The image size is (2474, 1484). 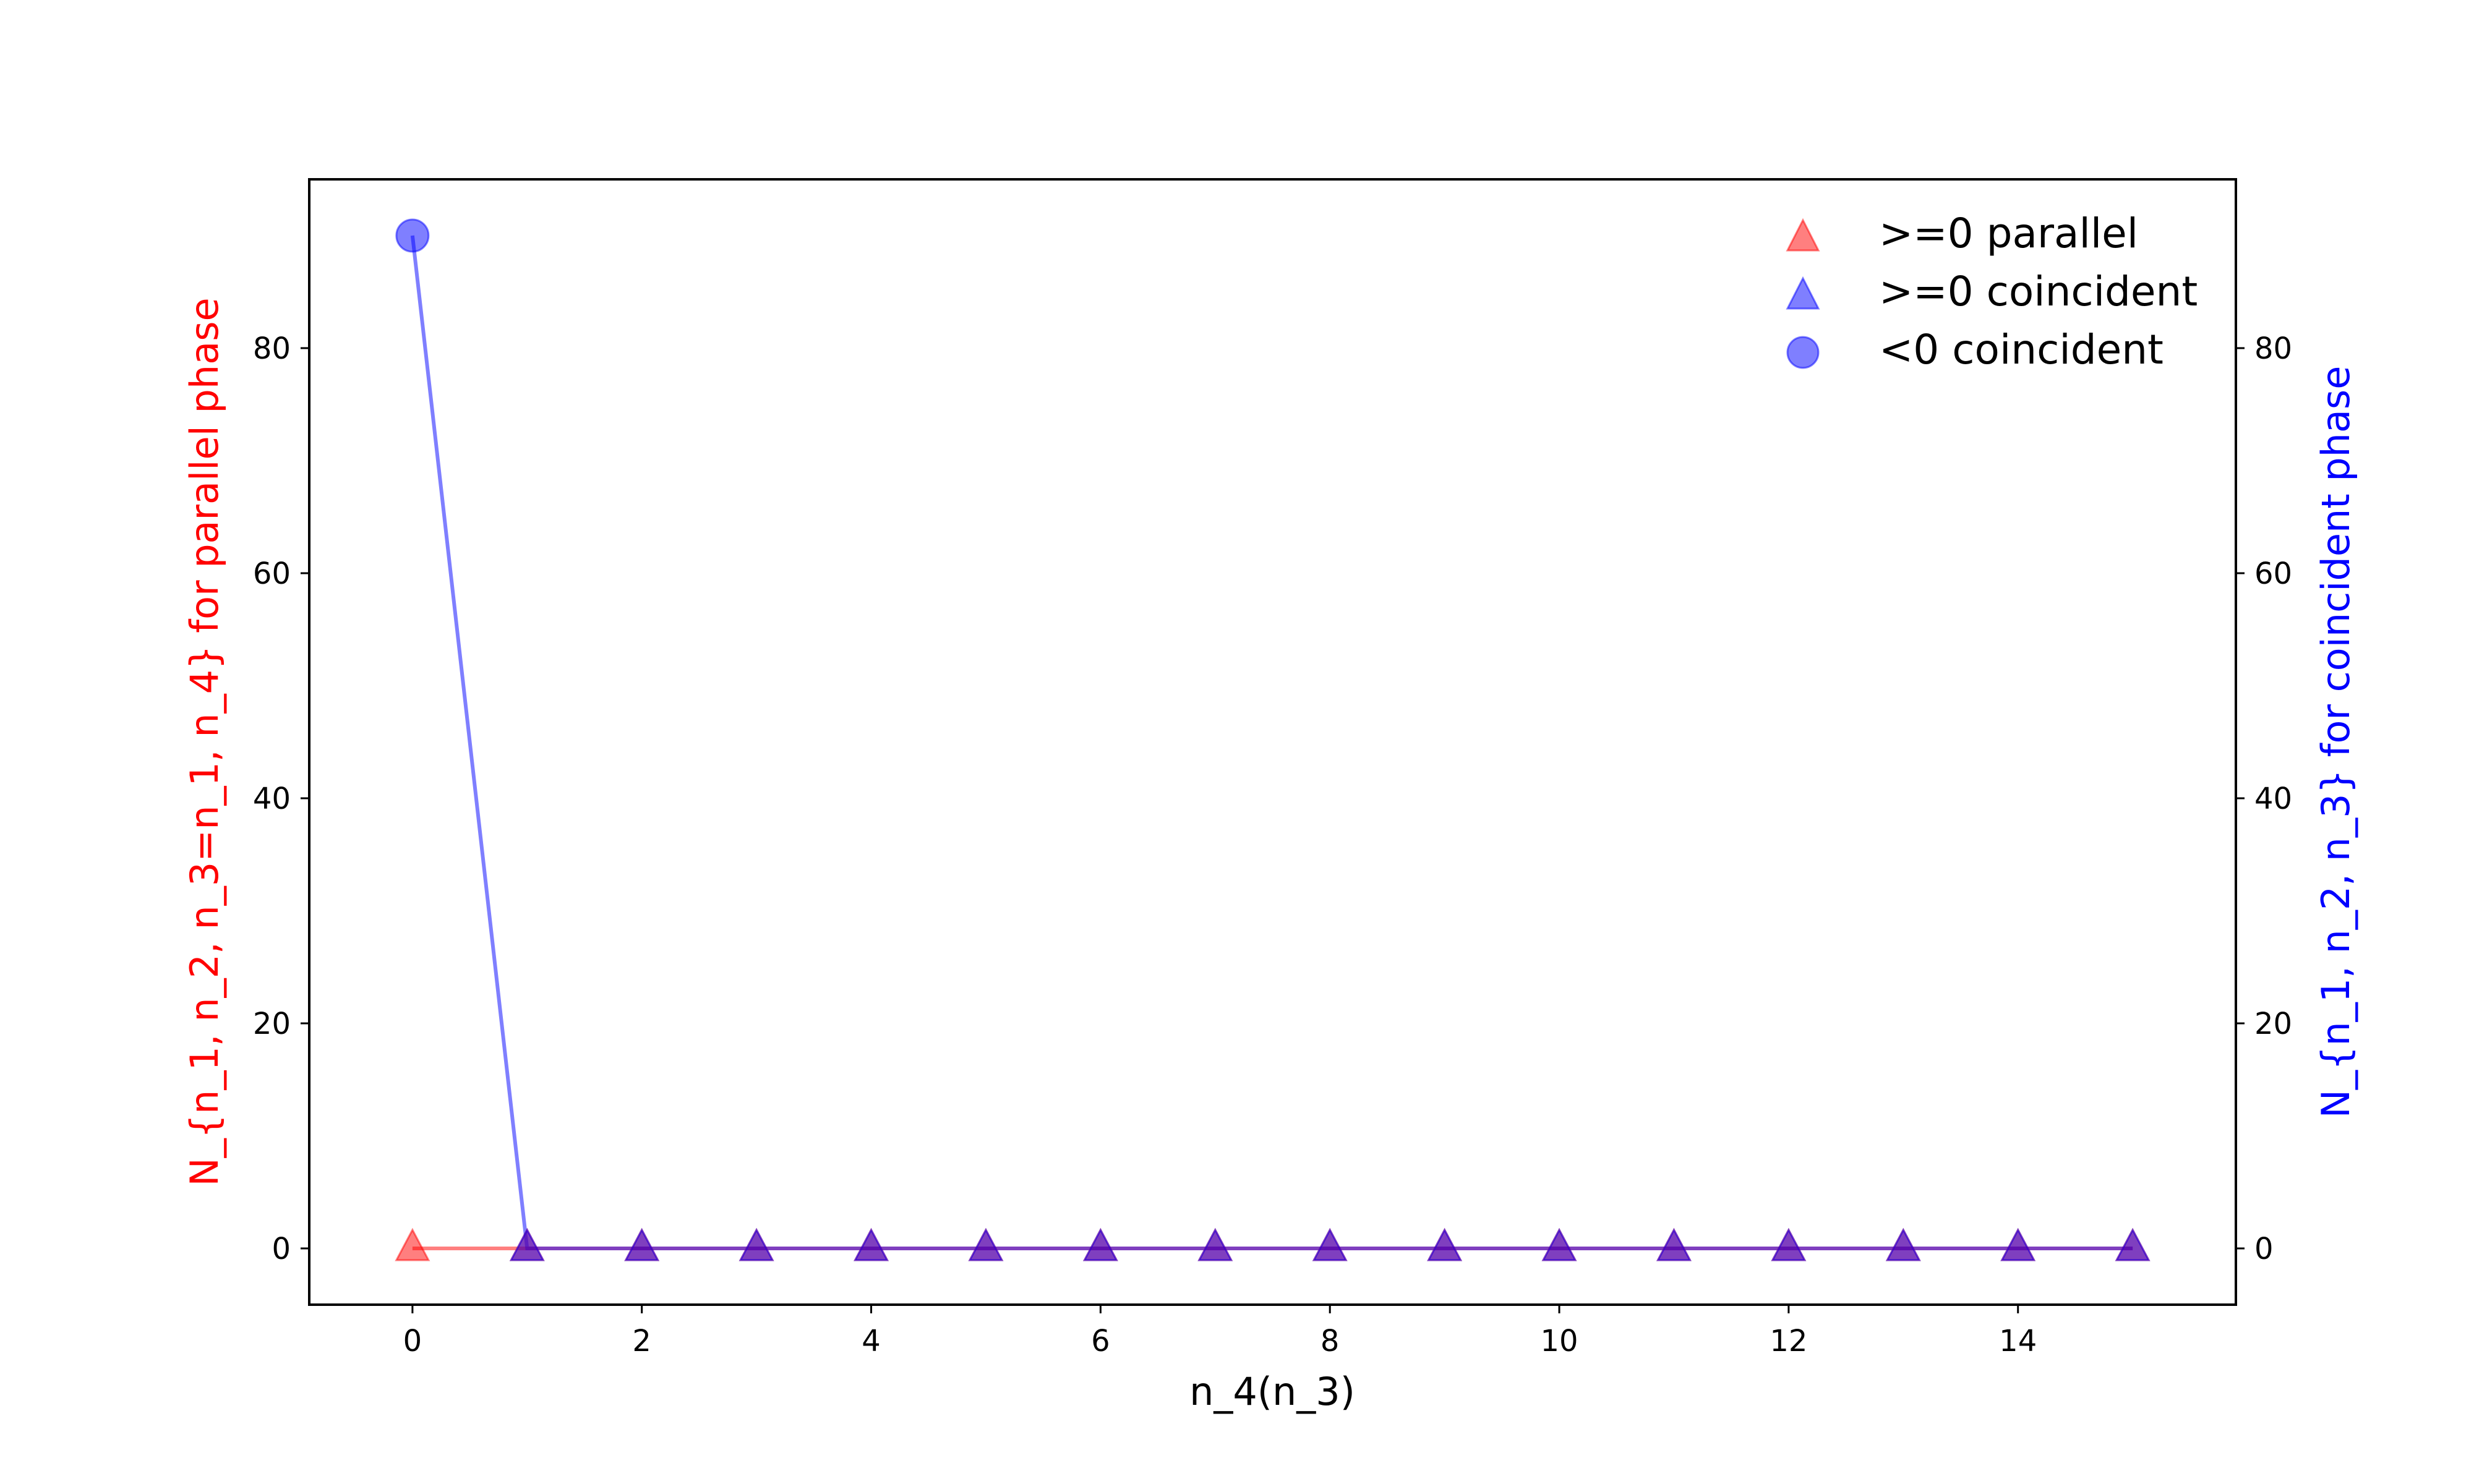 I want to click on legend-blue-triangle-icon, so click(x=1803, y=293).